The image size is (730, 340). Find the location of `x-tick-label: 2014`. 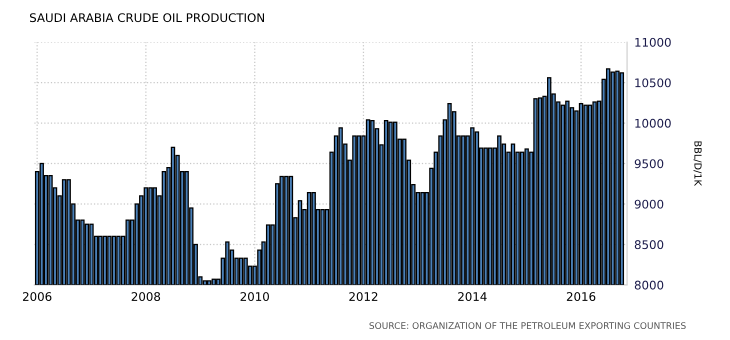

x-tick-label: 2014 is located at coordinates (472, 297).